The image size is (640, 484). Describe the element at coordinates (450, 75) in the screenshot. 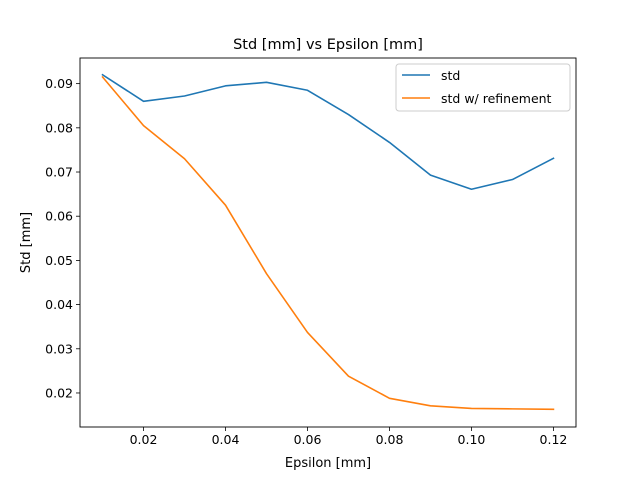

I see `legend-label-std: std` at that location.